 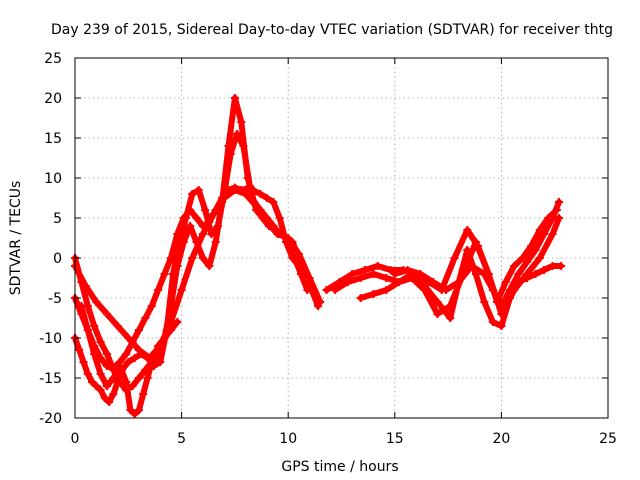 I want to click on series-line, so click(x=129, y=360).